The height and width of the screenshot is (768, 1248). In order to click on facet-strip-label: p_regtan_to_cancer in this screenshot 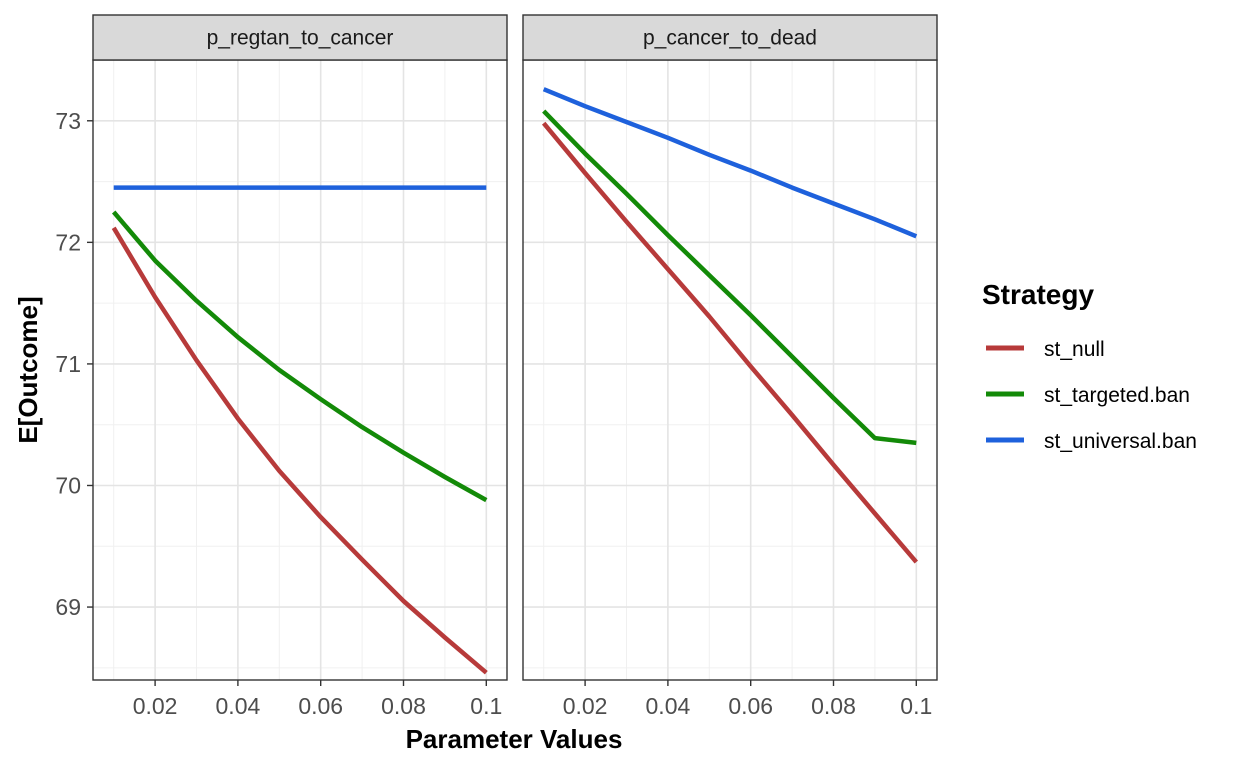, I will do `click(300, 38)`.